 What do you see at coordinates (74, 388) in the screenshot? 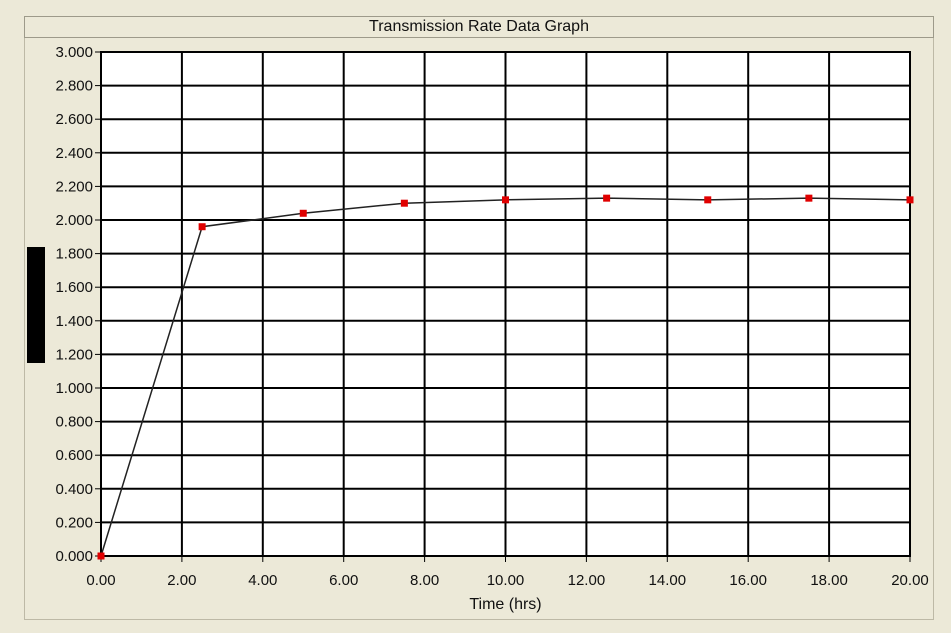
I see `y-tick-label: 1.000` at bounding box center [74, 388].